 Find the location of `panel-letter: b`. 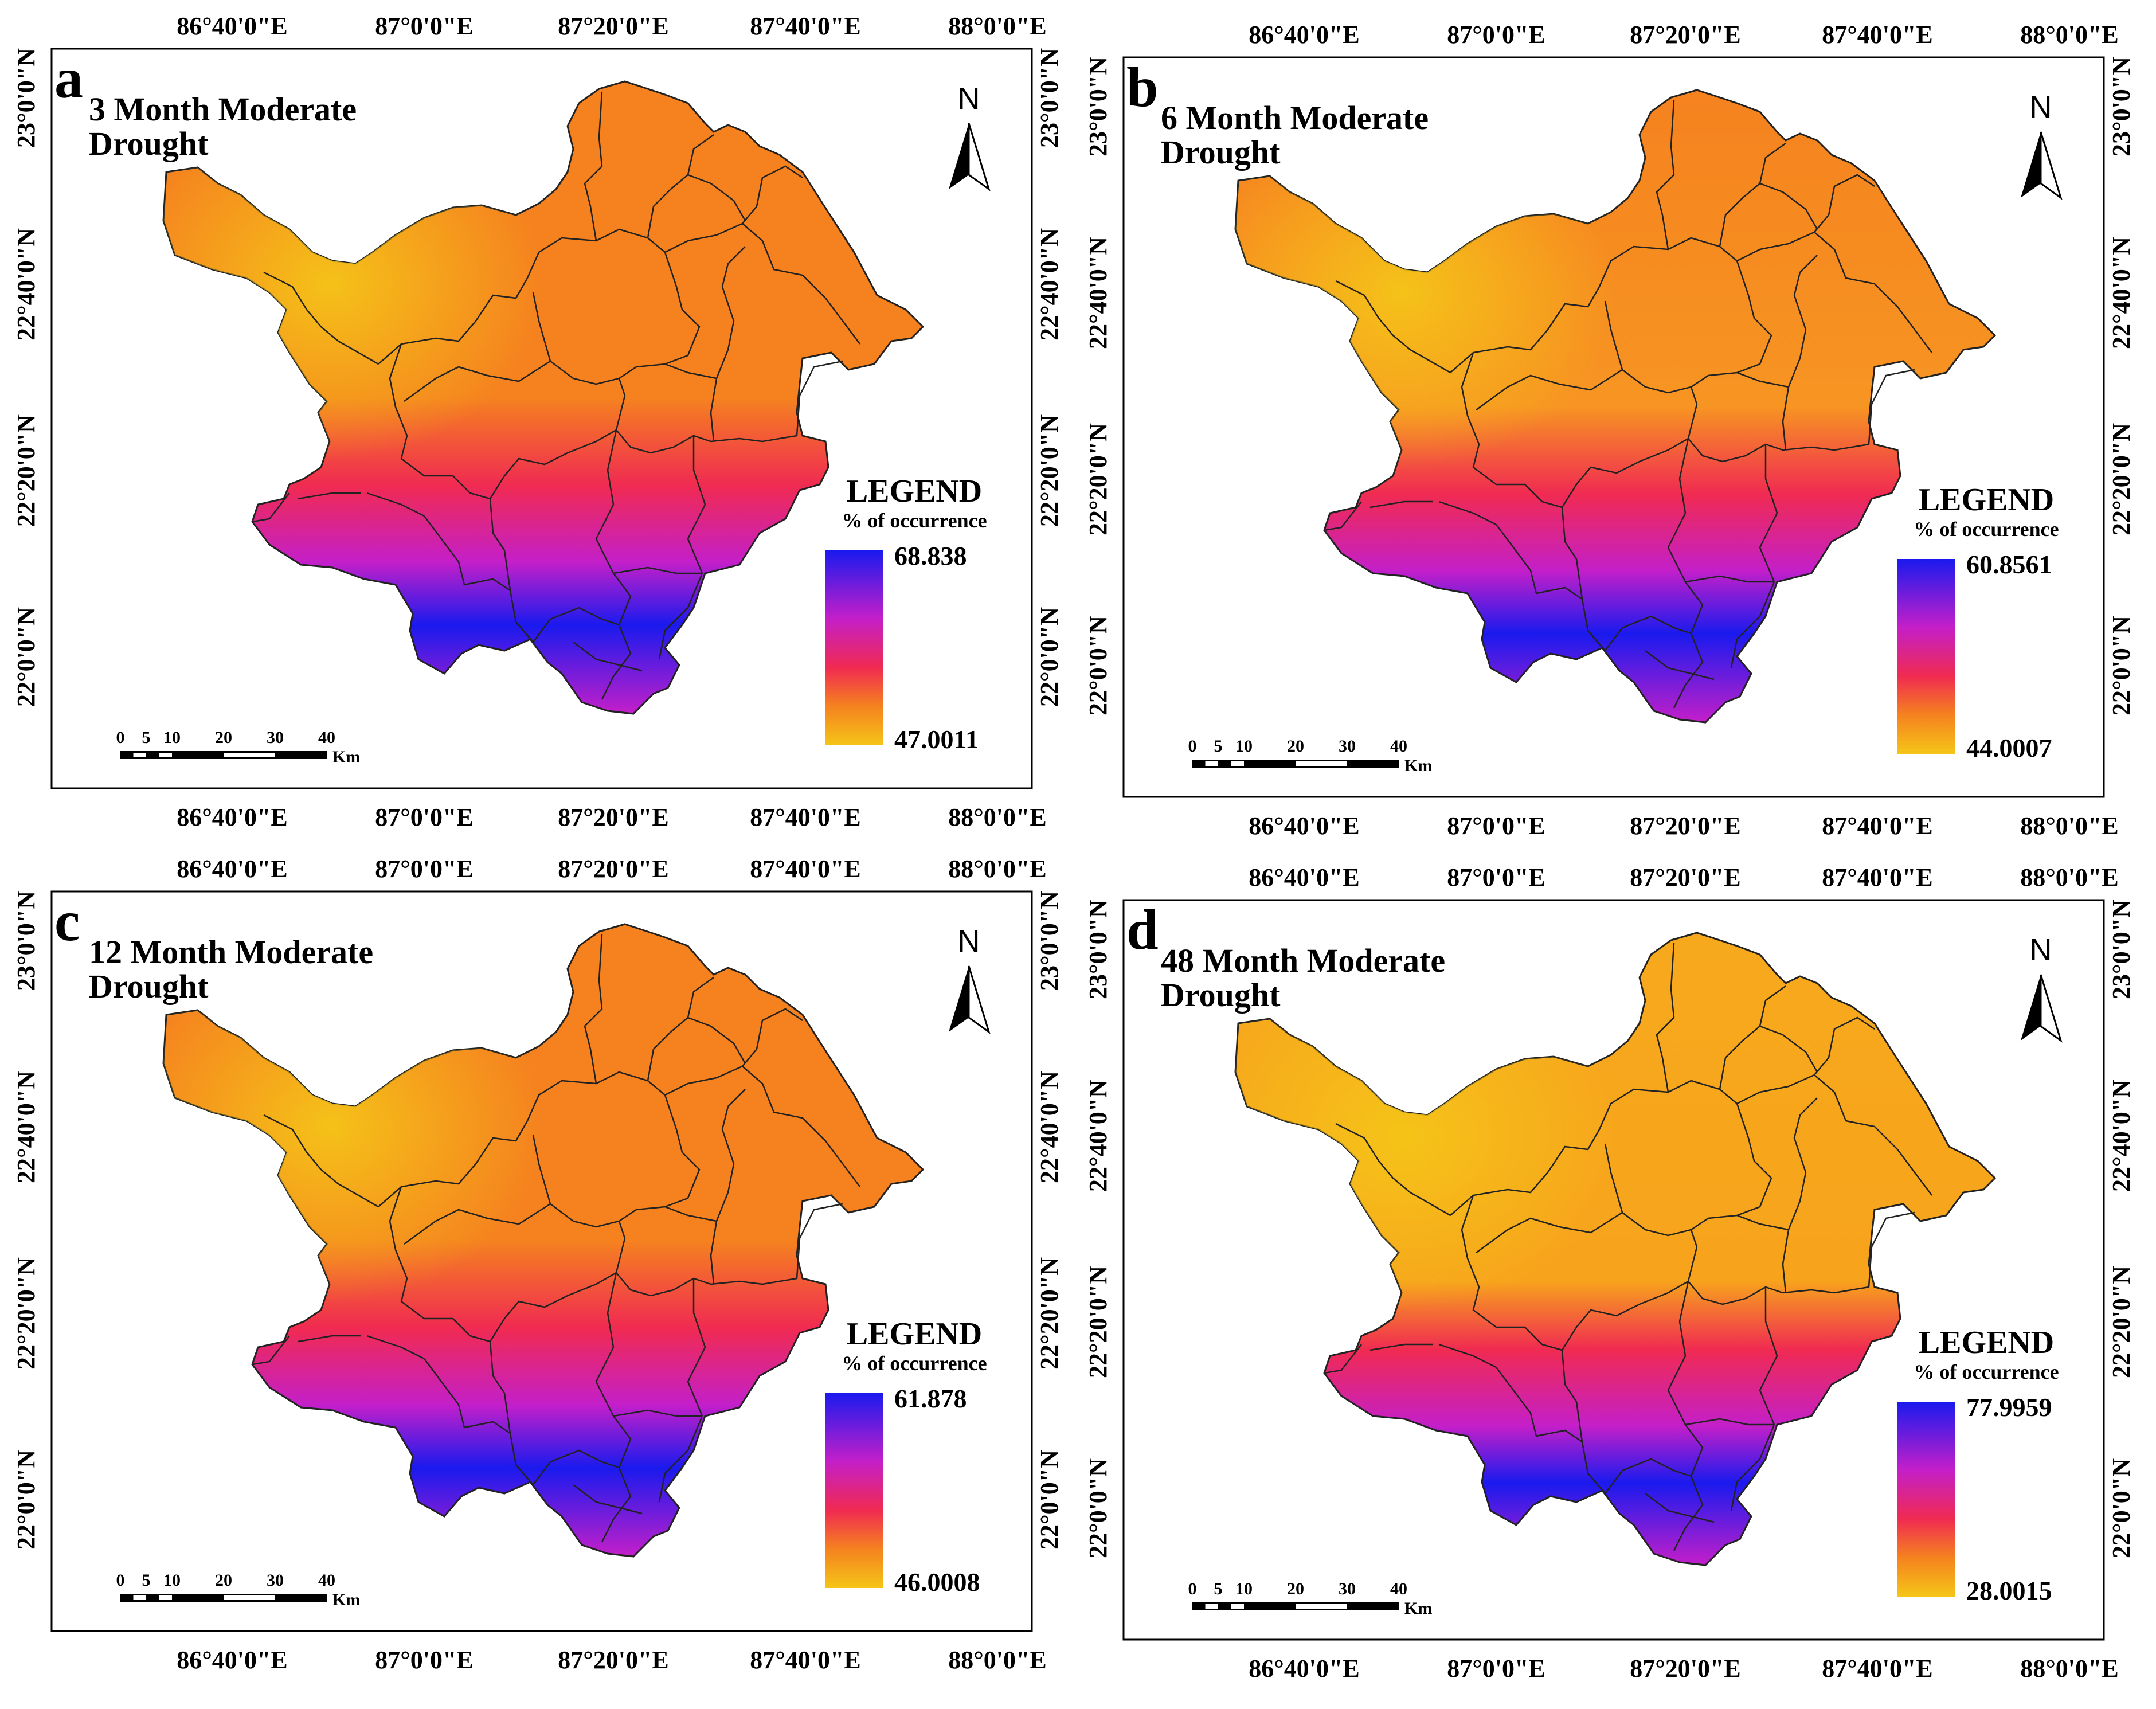

panel-letter: b is located at coordinates (1143, 87).